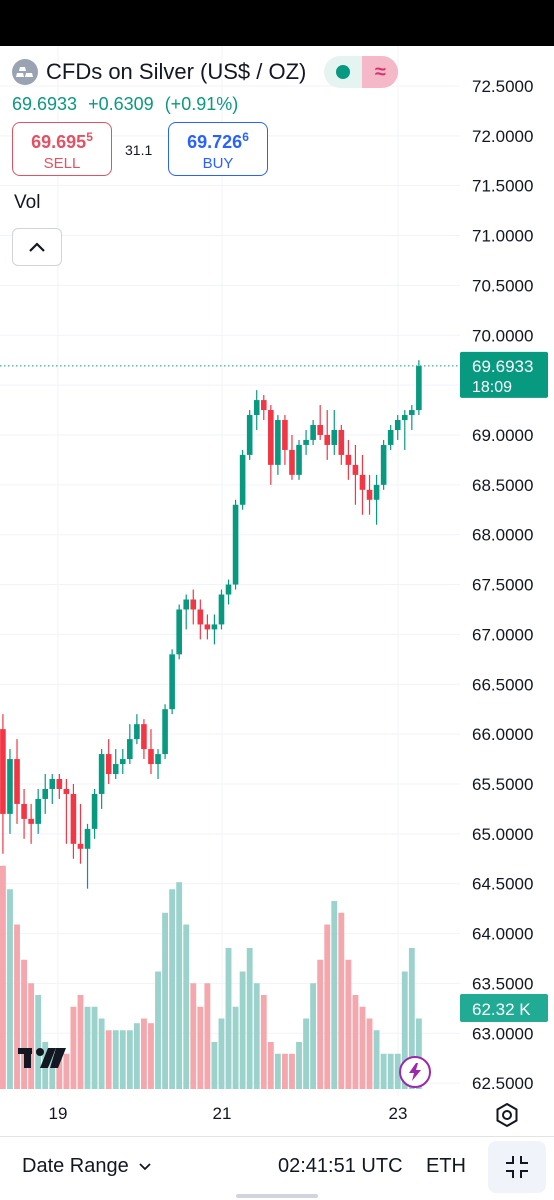  I want to click on y-tick-label: 67.0000, so click(502, 634).